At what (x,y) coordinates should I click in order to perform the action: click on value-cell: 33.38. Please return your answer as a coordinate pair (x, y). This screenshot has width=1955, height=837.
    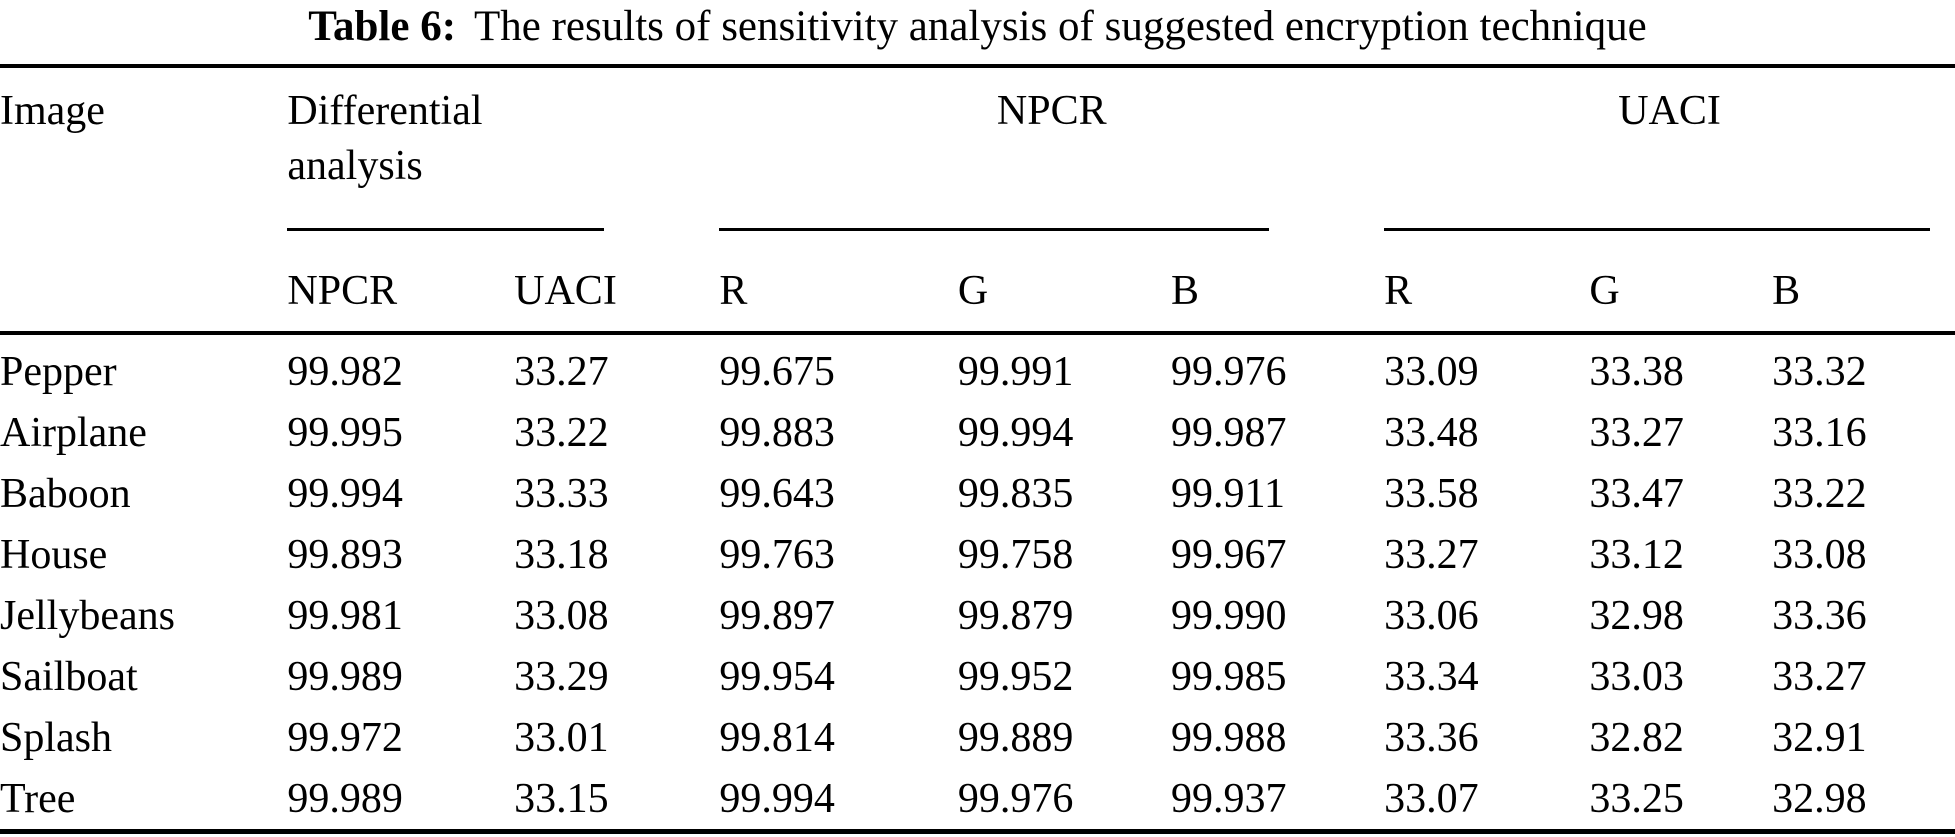
    Looking at the image, I should click on (1636, 371).